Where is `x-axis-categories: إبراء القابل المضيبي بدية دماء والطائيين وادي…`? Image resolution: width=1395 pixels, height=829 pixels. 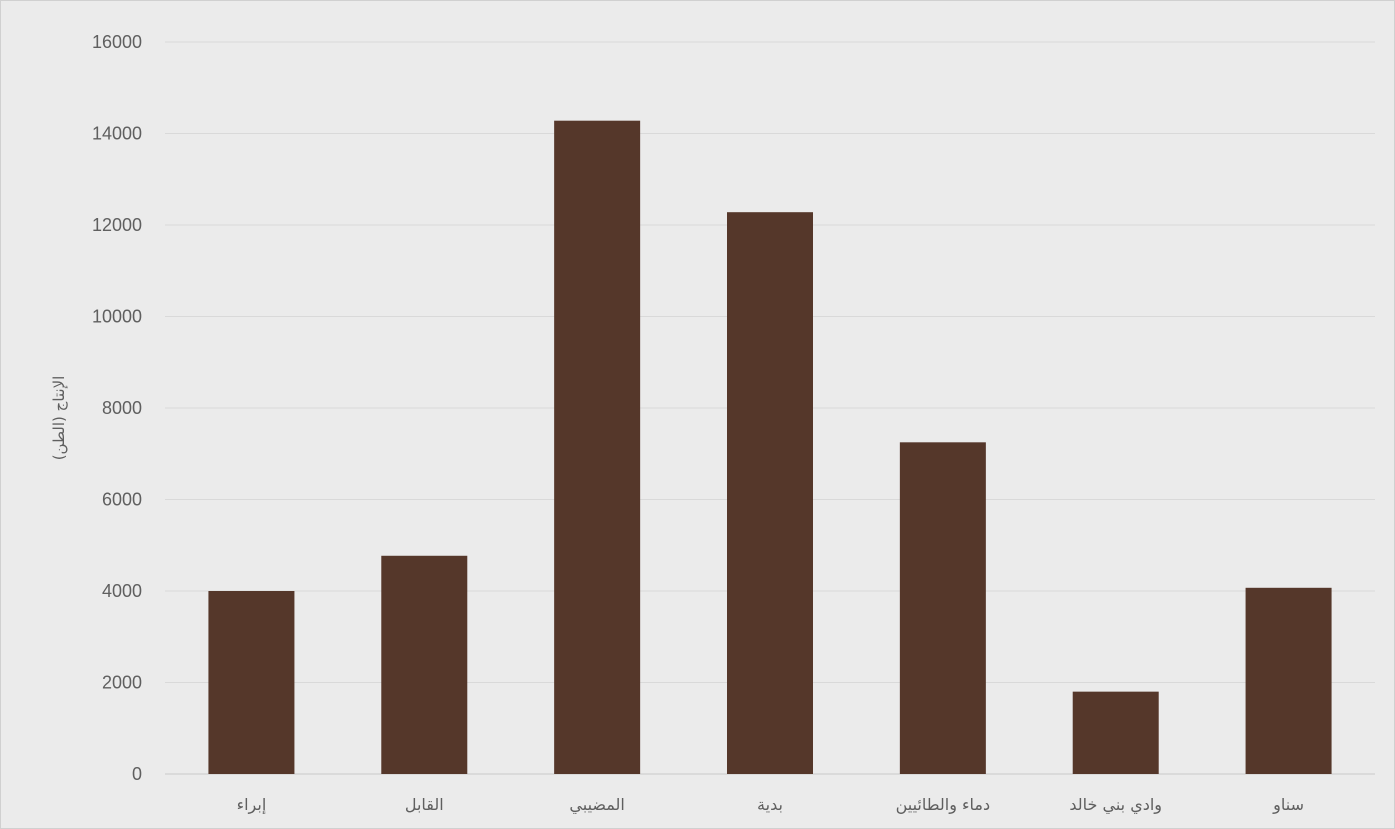 x-axis-categories: إبراء القابل المضيبي بدية دماء والطائيين وادي… is located at coordinates (770, 805).